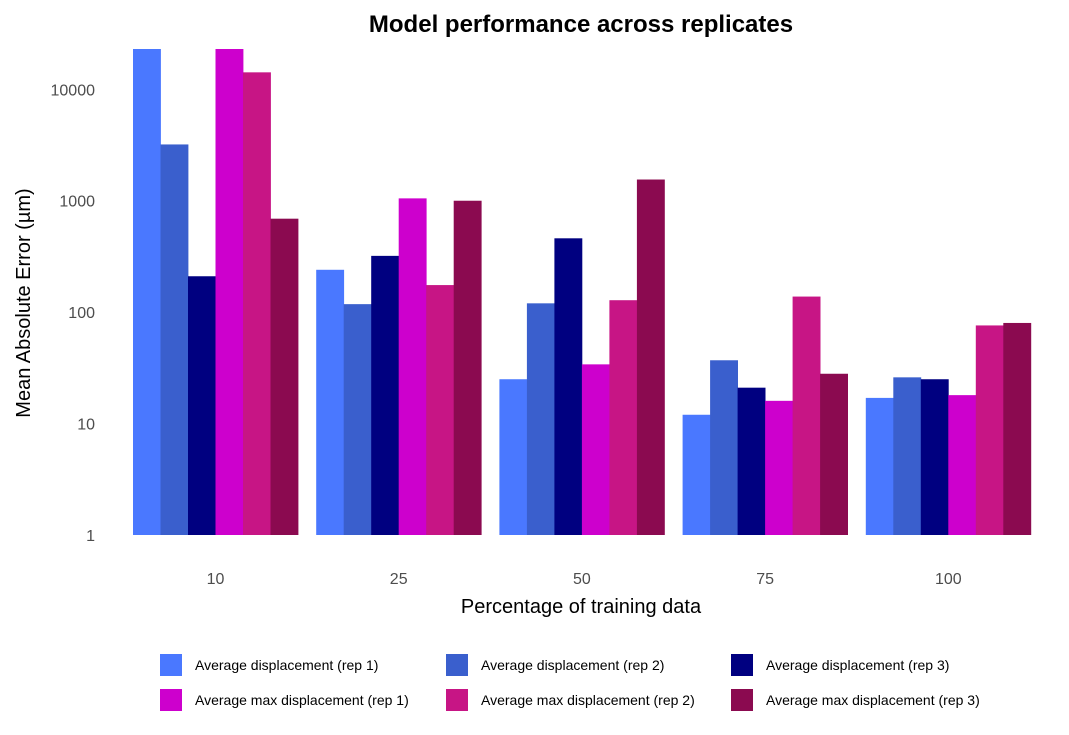 This screenshot has width=1069, height=735. Describe the element at coordinates (287, 665) in the screenshot. I see `legend-label: Average displacement (rep 1)` at that location.